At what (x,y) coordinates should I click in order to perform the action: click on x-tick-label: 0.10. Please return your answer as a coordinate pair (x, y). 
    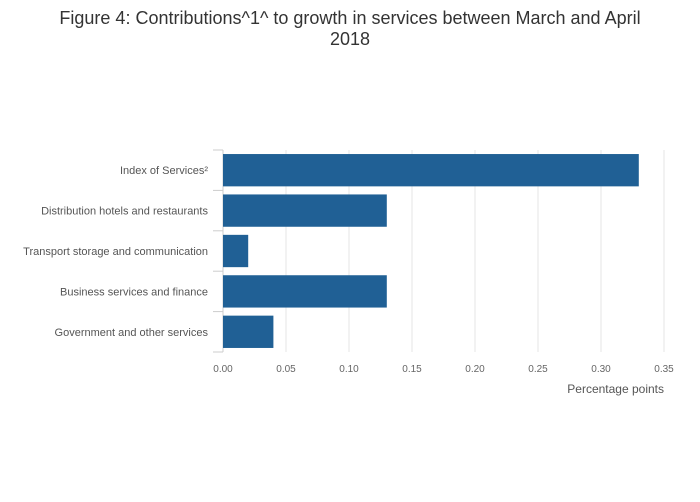
    Looking at the image, I should click on (349, 369).